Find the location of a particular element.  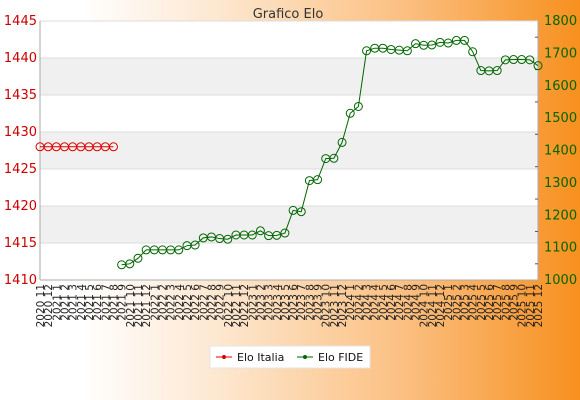

x-tick-label: 2024 1 is located at coordinates (351, 302).